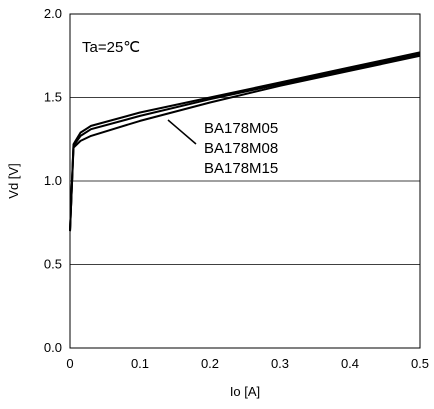 This screenshot has width=434, height=409. Describe the element at coordinates (241, 168) in the screenshot. I see `legend-label-ba178m15: BA178M15` at that location.